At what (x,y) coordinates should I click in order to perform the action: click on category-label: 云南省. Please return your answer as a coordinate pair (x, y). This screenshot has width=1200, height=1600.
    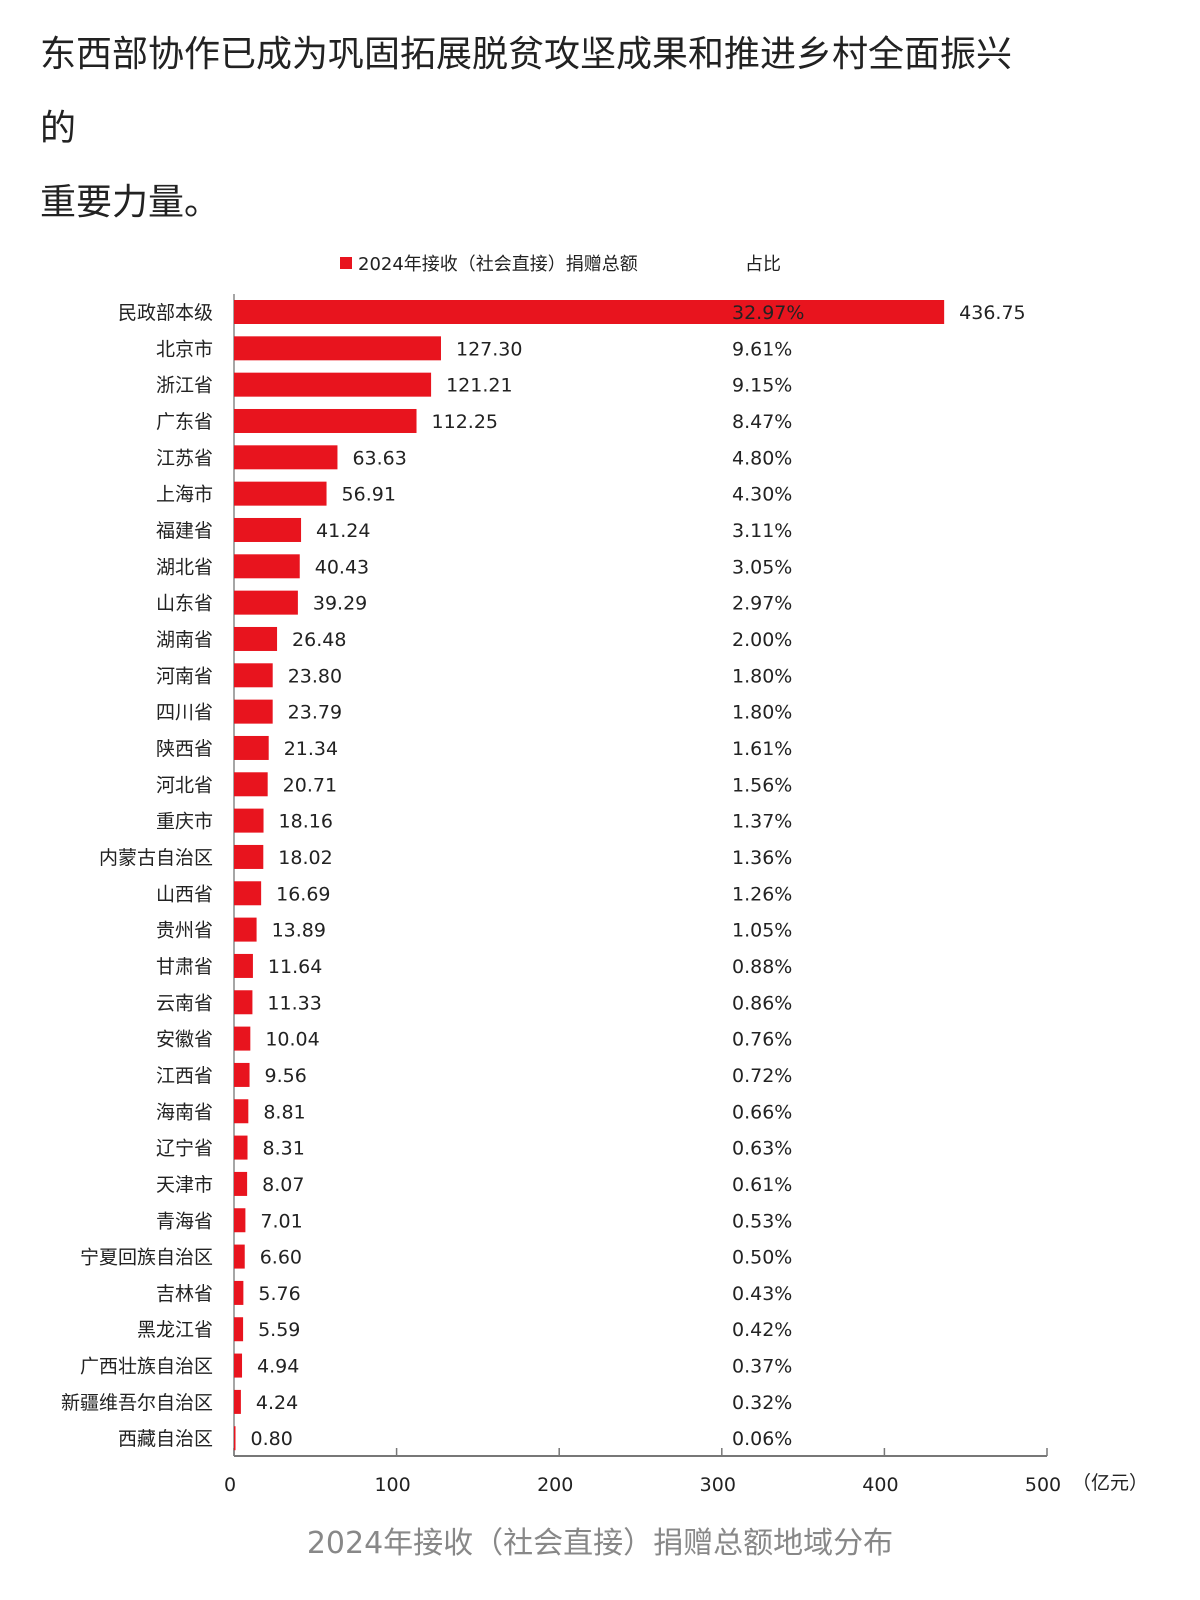
    Looking at the image, I should click on (184, 1003).